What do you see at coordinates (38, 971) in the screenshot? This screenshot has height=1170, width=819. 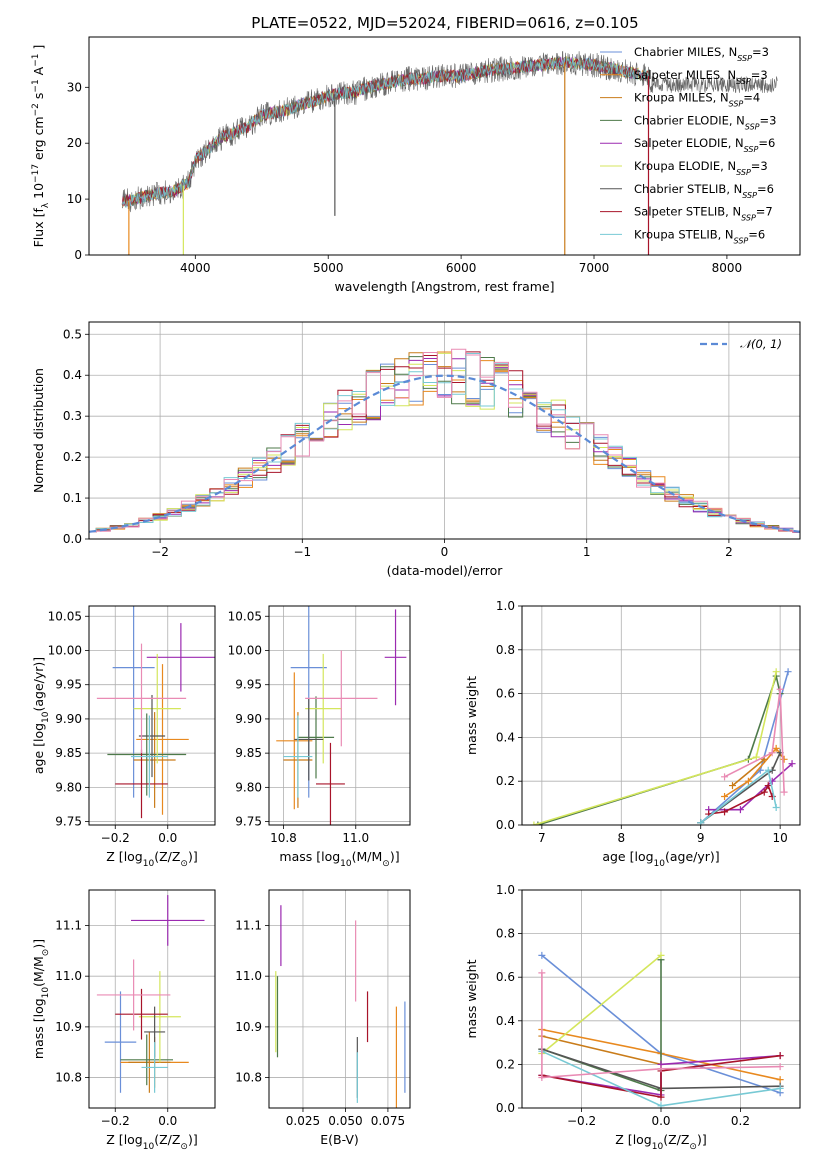 I see `label-part: (M/M` at bounding box center [38, 971].